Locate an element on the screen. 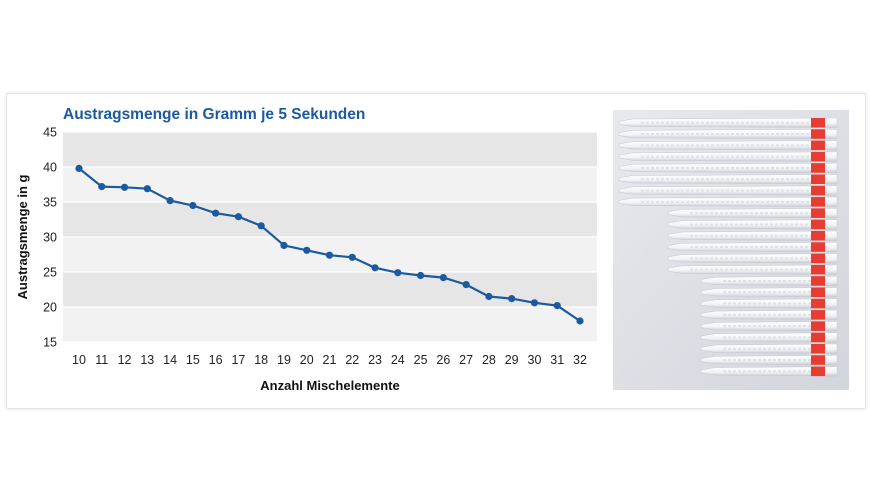 The height and width of the screenshot is (499, 870). chart-title: Austragsmenge in Gramm je 5 Sekunden is located at coordinates (214, 114).